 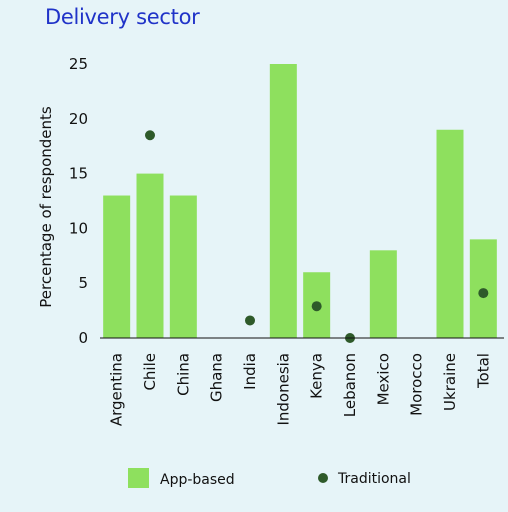 I want to click on bar-indonesia, so click(x=283, y=201).